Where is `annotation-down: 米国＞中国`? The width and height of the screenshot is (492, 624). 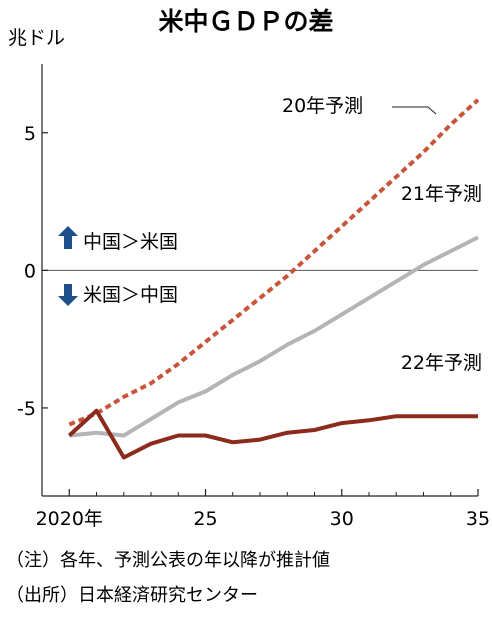
annotation-down: 米国＞中国 is located at coordinates (118, 295).